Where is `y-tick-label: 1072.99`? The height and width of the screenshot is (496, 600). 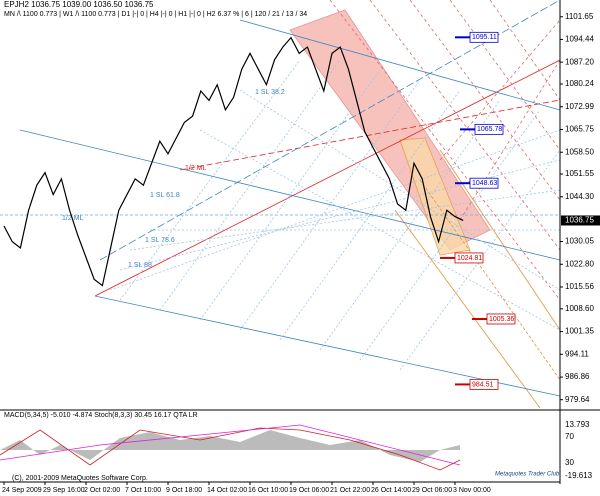 y-tick-label: 1072.99 is located at coordinates (579, 106).